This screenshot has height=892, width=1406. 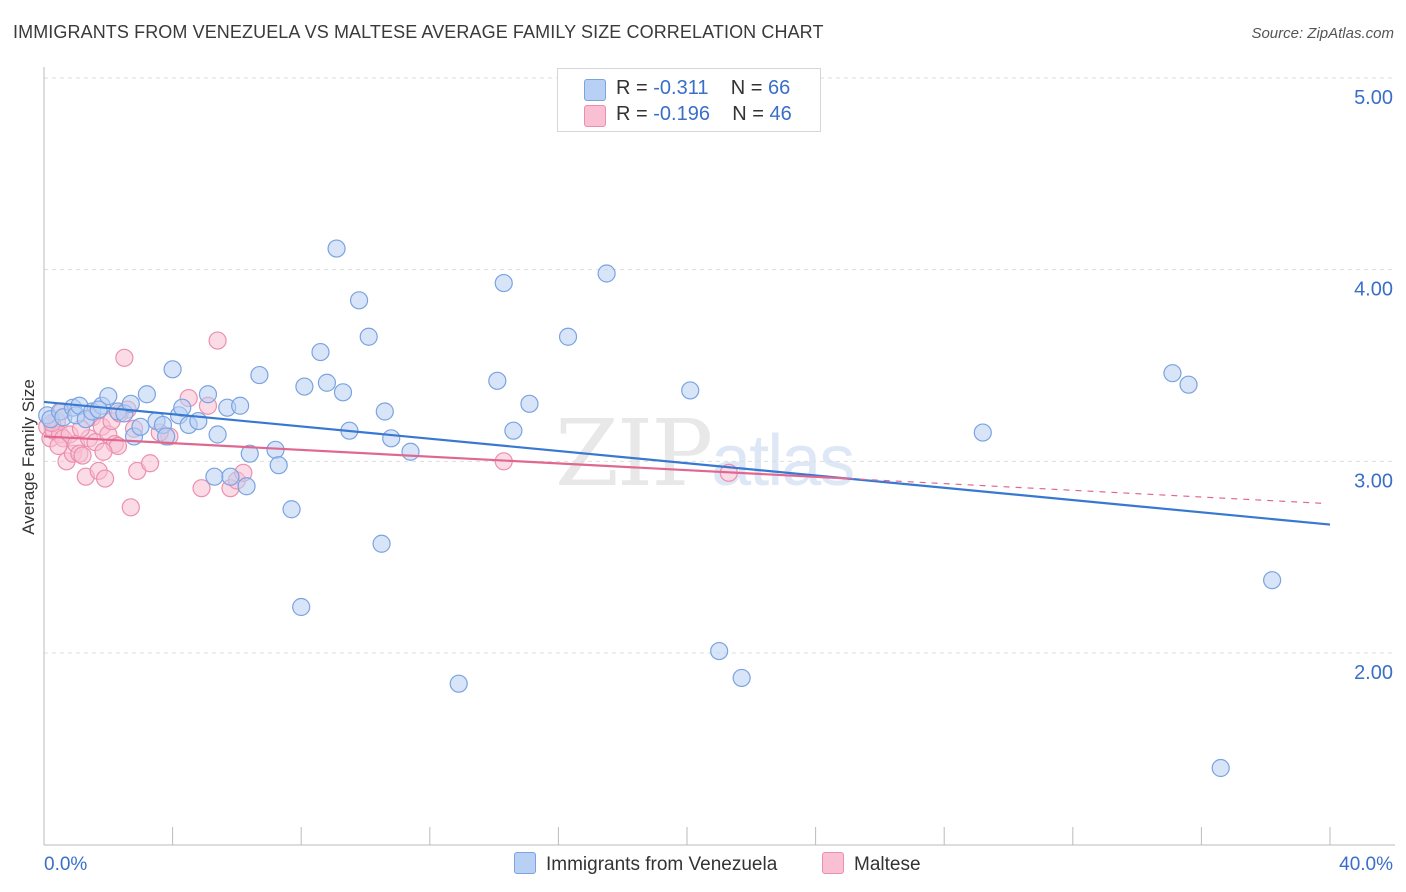 What do you see at coordinates (887, 864) in the screenshot?
I see `bottom-legend-label: Maltese` at bounding box center [887, 864].